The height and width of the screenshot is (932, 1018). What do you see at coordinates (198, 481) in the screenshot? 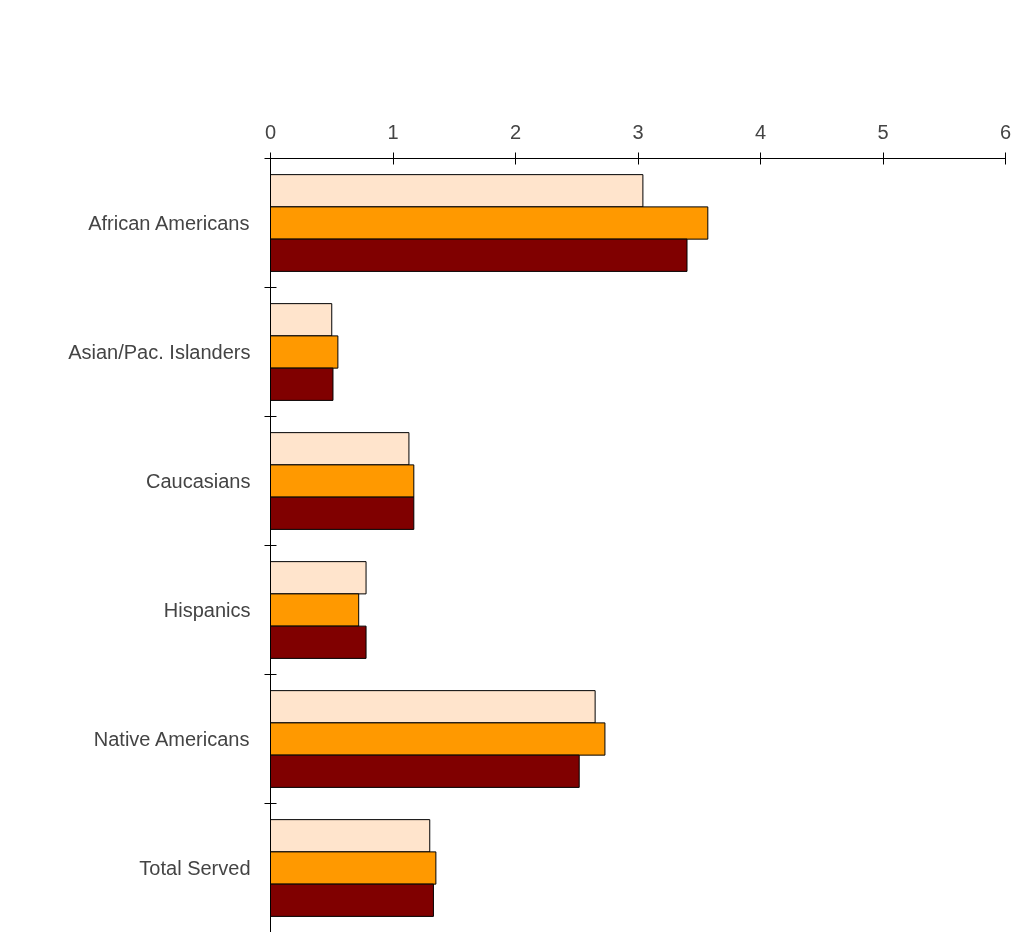
I see `y-tick-label: Caucasians` at bounding box center [198, 481].